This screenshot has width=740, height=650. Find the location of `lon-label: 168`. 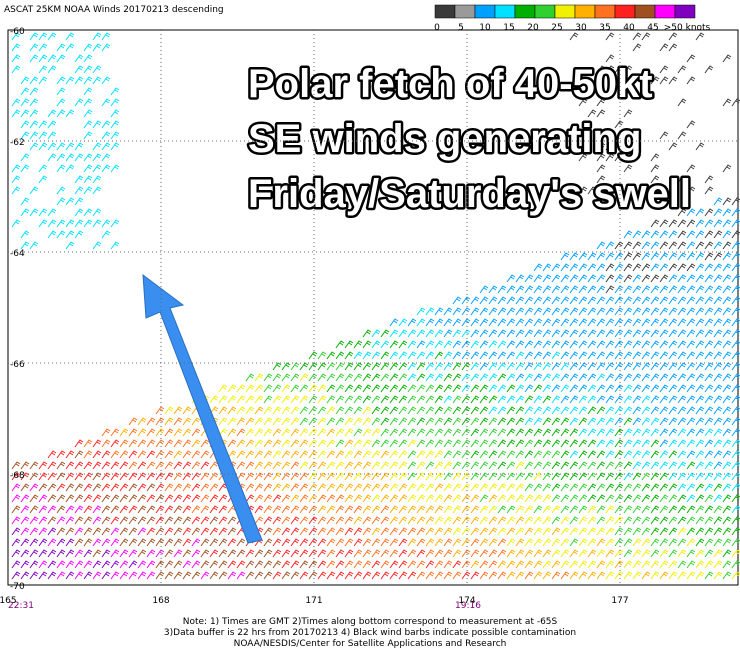

lon-label: 168 is located at coordinates (160, 601).